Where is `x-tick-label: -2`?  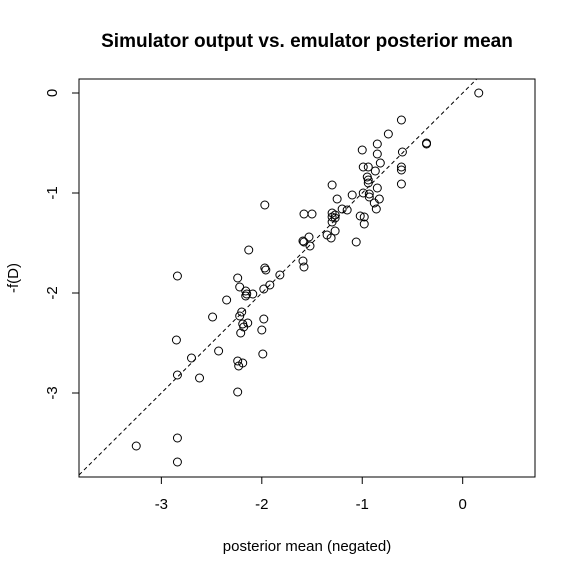
x-tick-label: -2 is located at coordinates (261, 504).